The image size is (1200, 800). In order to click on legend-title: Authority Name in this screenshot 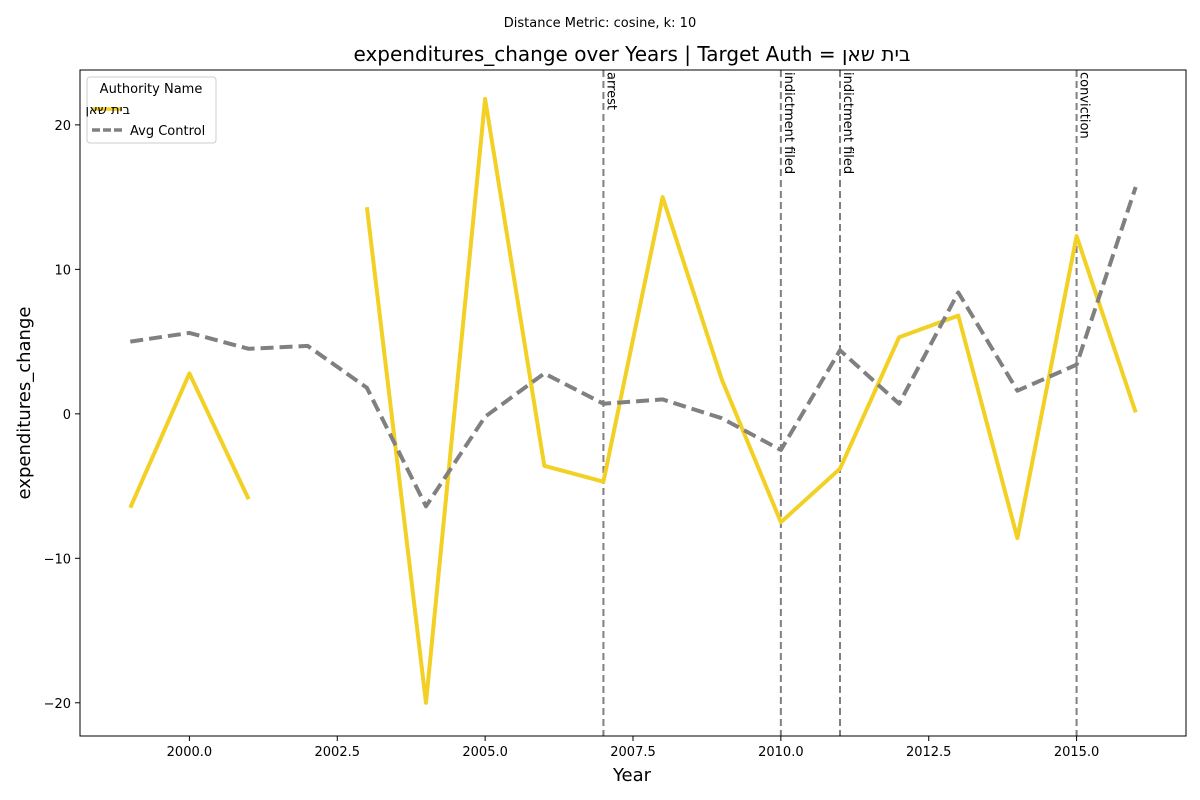, I will do `click(151, 89)`.